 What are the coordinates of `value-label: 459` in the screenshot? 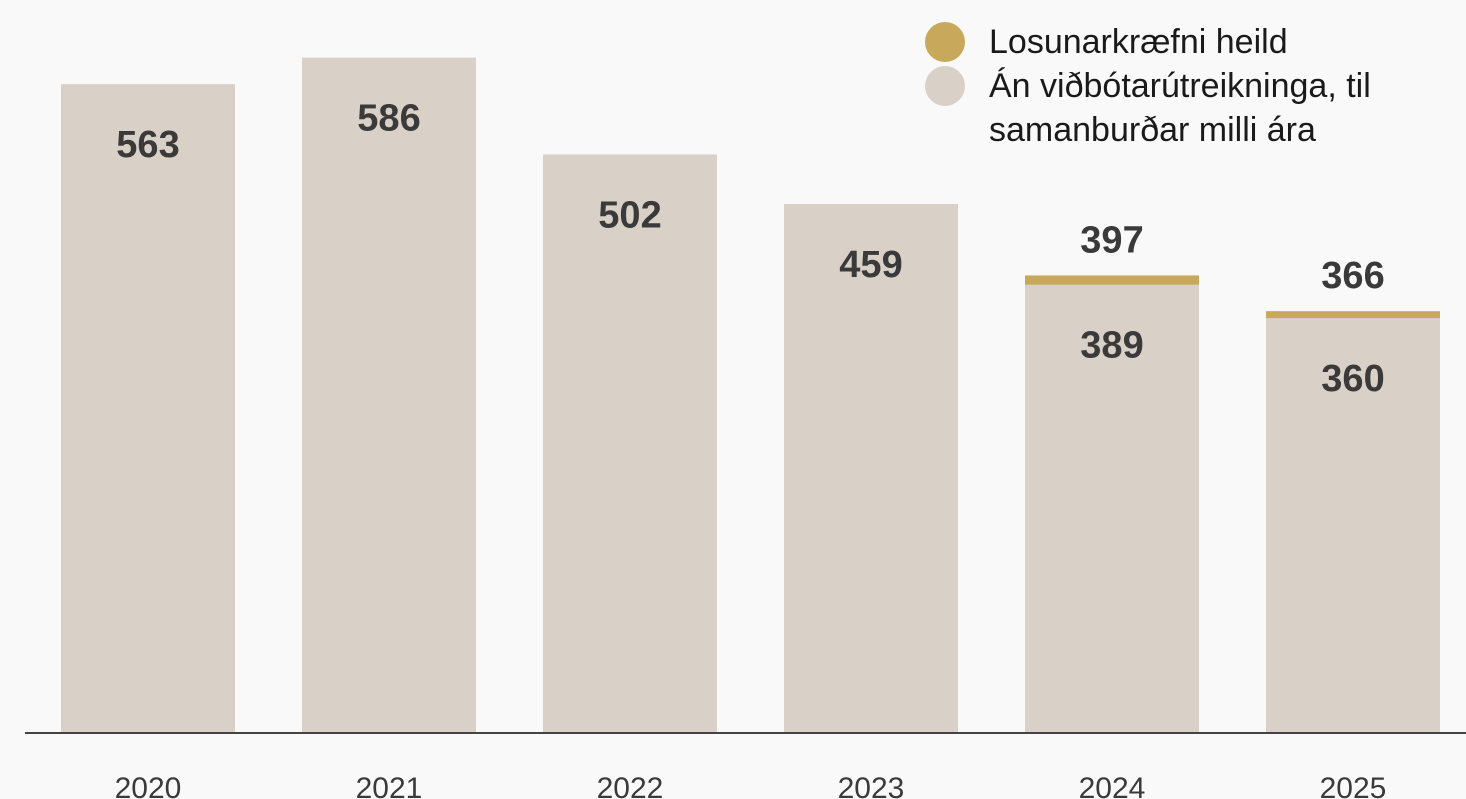 It's located at (870, 265).